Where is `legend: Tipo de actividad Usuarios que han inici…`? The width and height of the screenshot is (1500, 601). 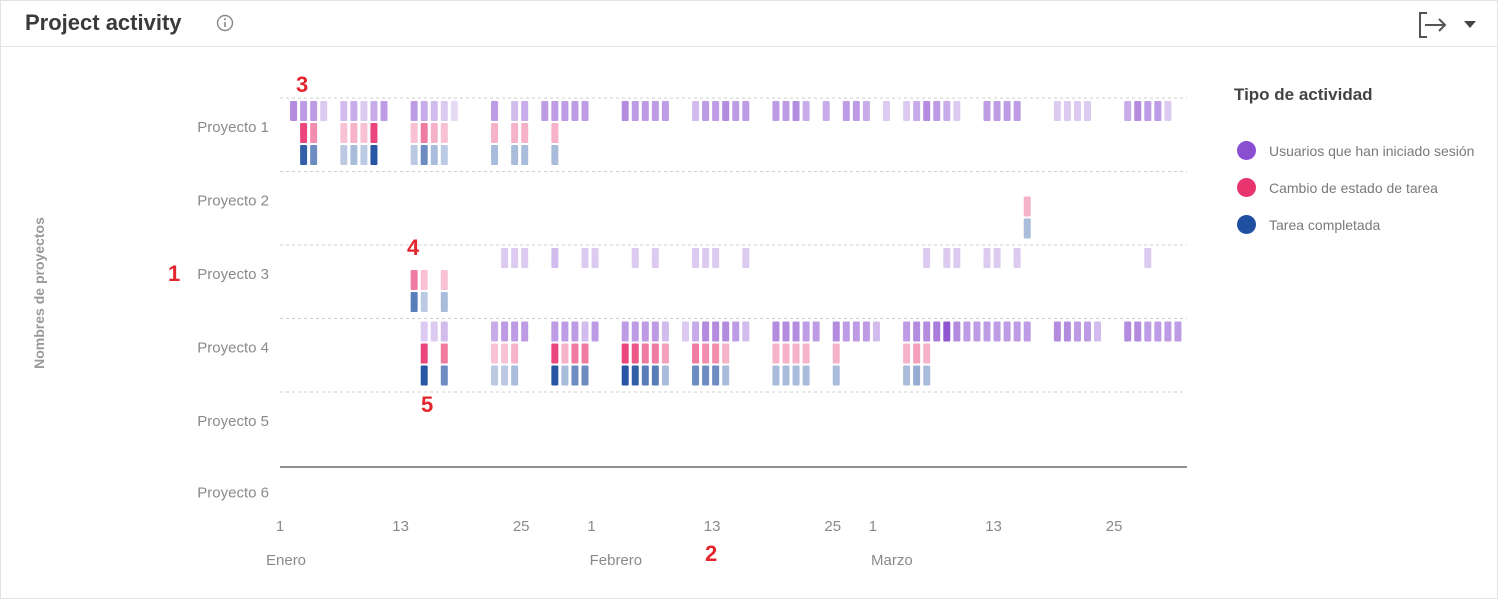
legend: Tipo de actividad Usuarios que han inici… is located at coordinates (1364, 168).